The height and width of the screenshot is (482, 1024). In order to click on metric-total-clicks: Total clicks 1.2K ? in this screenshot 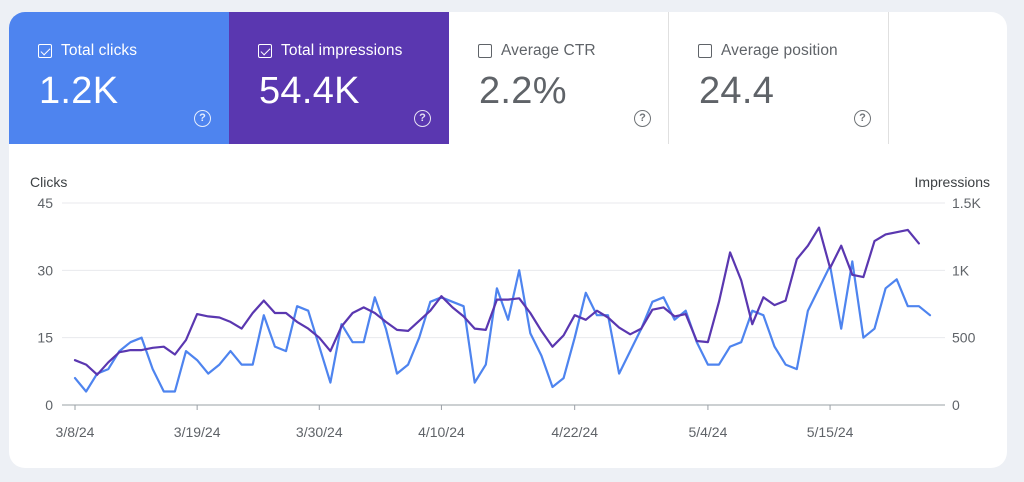, I will do `click(119, 78)`.